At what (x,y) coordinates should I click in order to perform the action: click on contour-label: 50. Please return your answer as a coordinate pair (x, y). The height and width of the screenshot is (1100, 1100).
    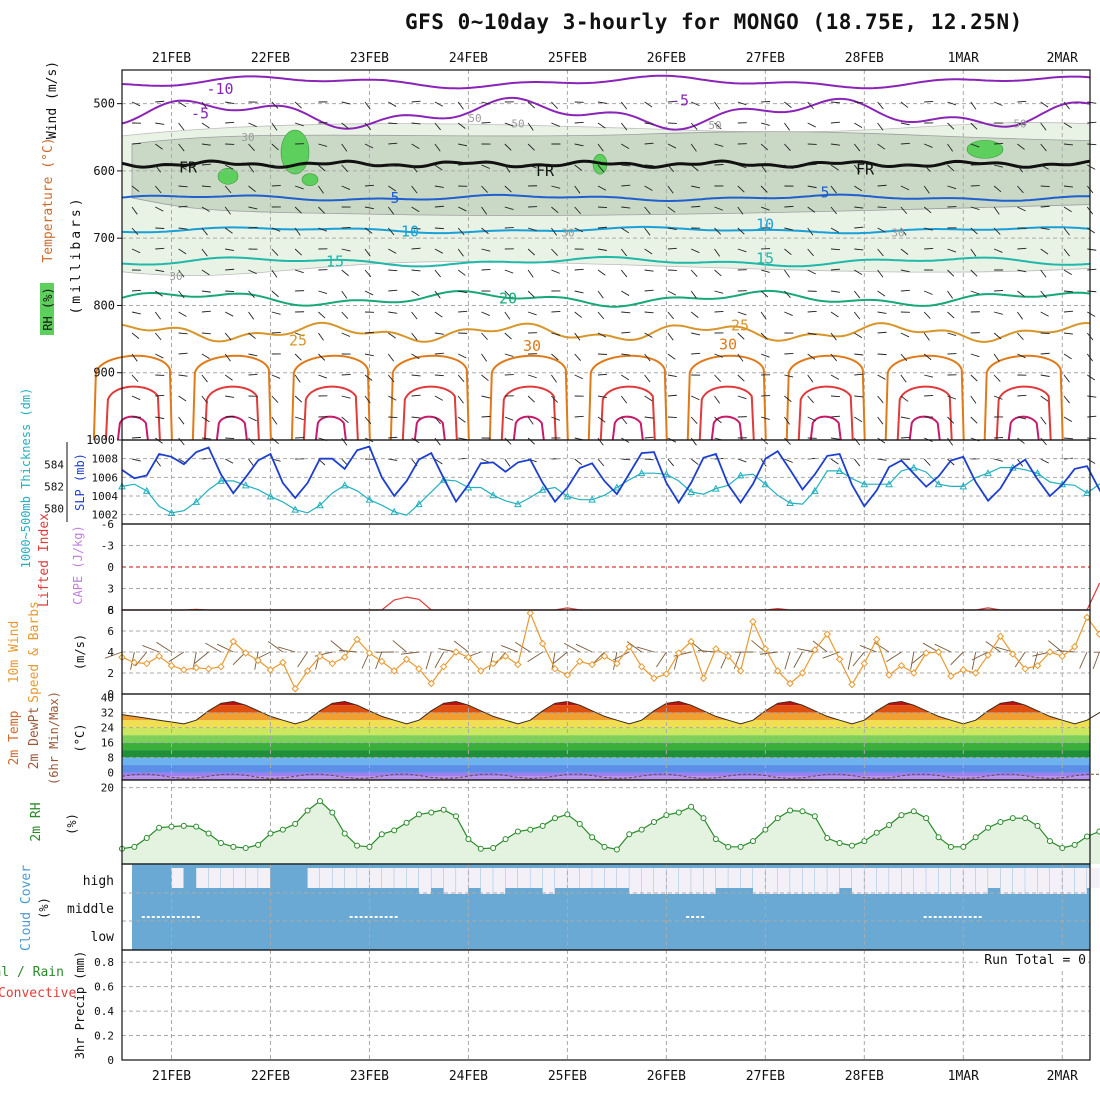
    Looking at the image, I should click on (474, 118).